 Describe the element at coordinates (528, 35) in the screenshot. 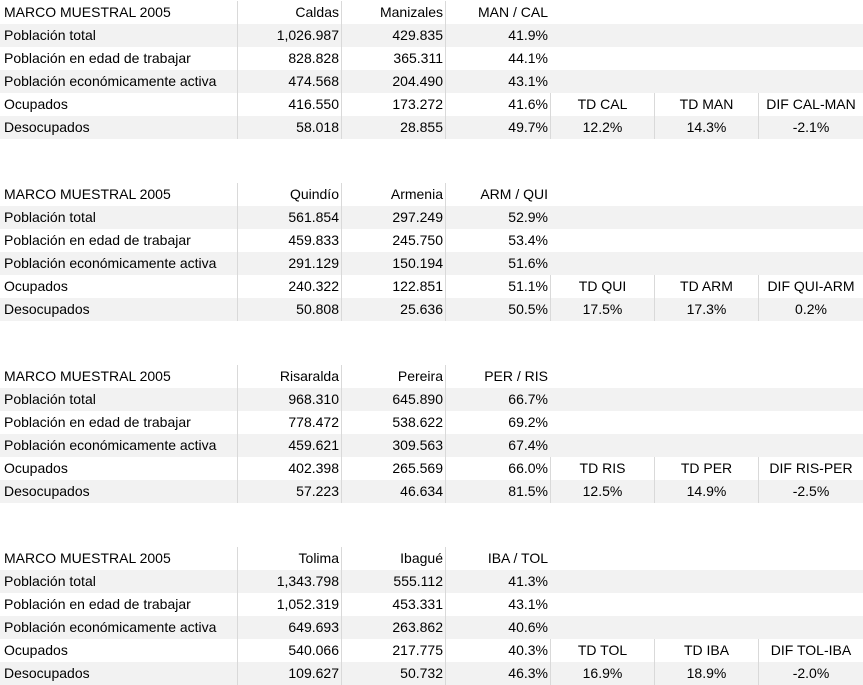

I see `ratio-value: 41.9%` at that location.